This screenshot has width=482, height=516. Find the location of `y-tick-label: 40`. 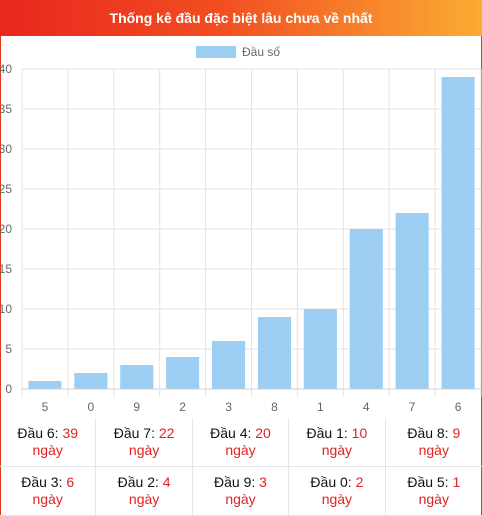

y-tick-label: 40 is located at coordinates (6, 69).